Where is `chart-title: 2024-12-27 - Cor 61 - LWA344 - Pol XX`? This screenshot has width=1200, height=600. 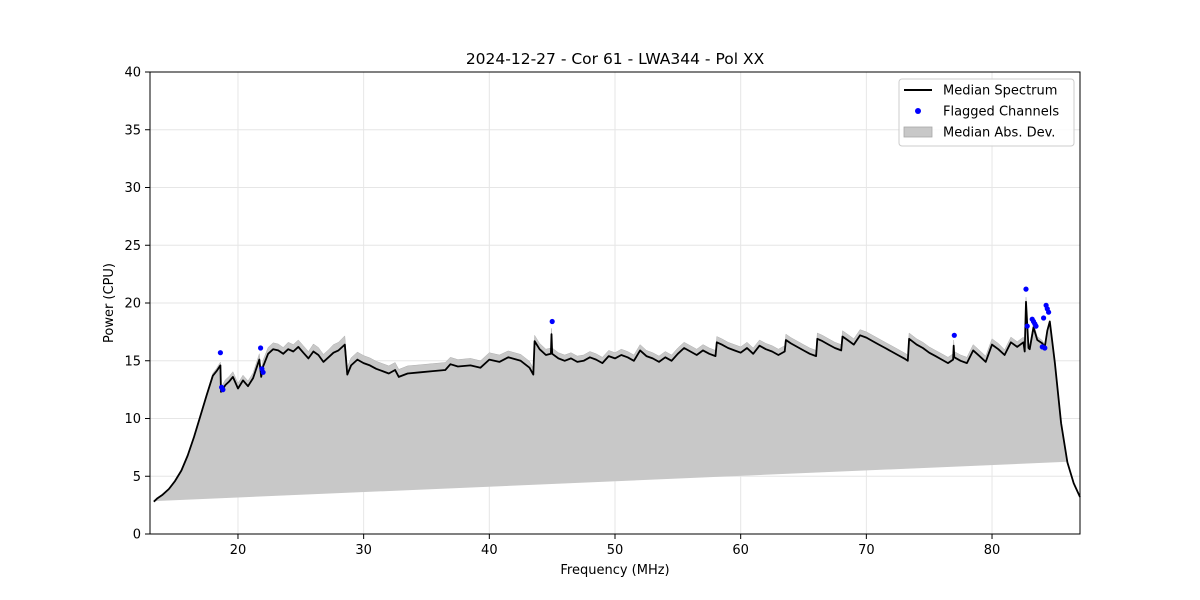 chart-title: 2024-12-27 - Cor 61 - LWA344 - Pol XX is located at coordinates (615, 59).